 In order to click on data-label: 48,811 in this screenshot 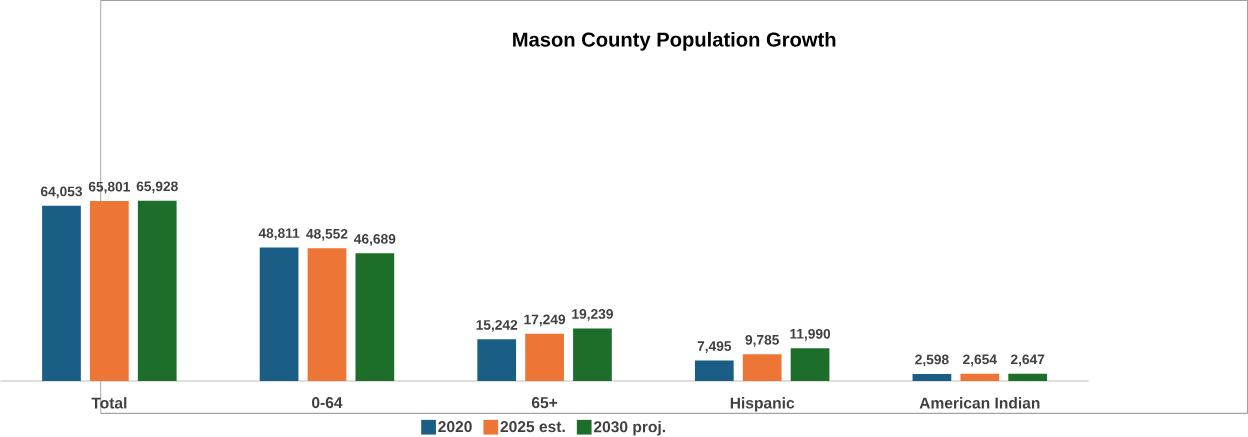, I will do `click(279, 234)`.